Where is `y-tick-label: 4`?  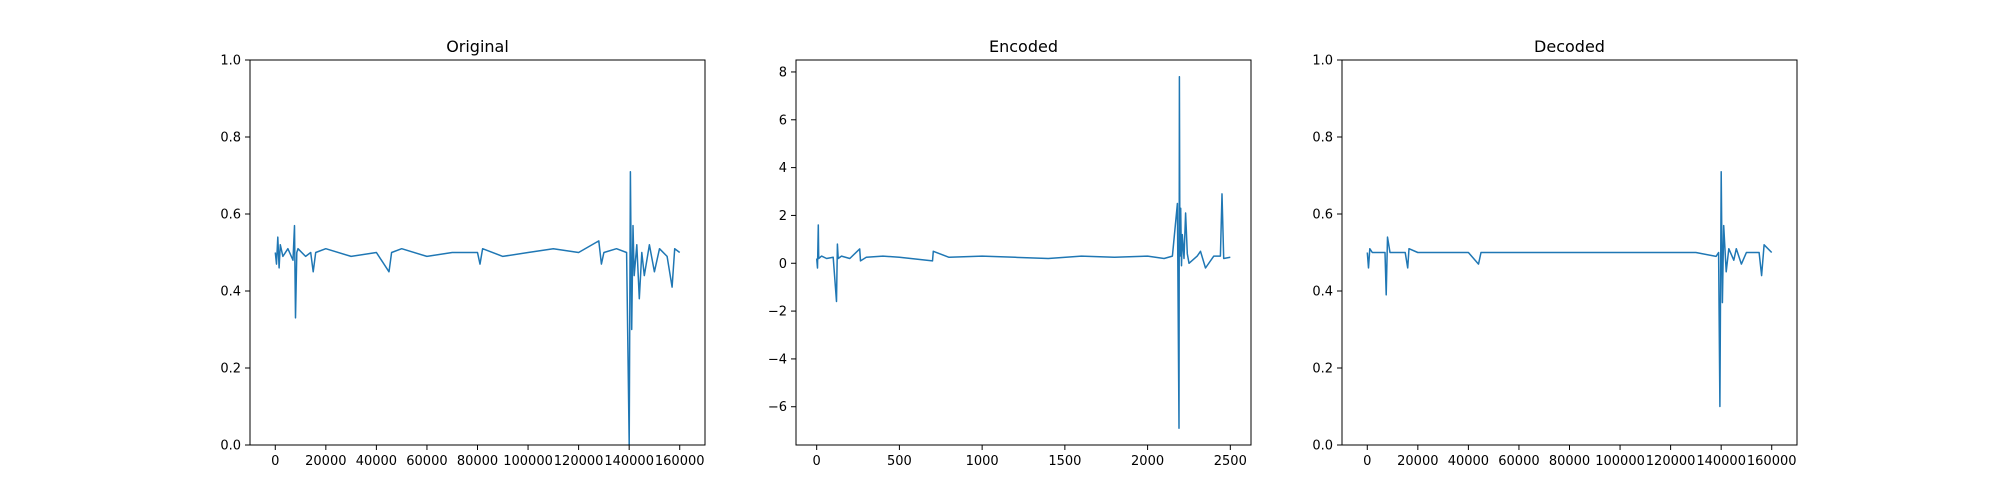
y-tick-label: 4 is located at coordinates (783, 168).